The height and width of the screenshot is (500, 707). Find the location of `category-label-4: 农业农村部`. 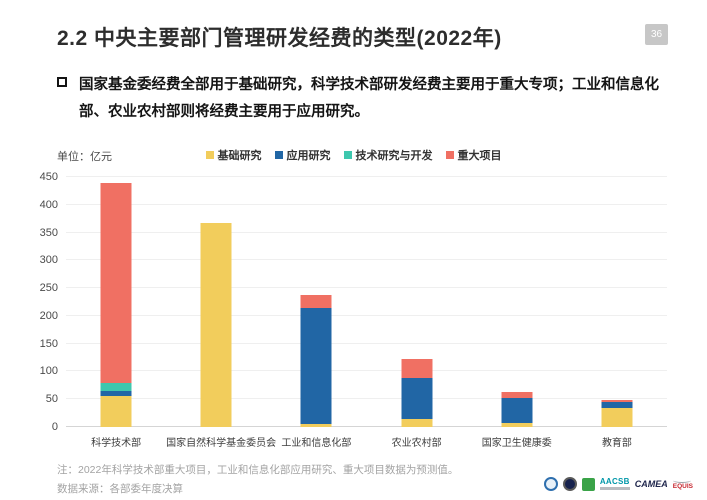

category-label-4: 农业农村部 is located at coordinates (416, 443).